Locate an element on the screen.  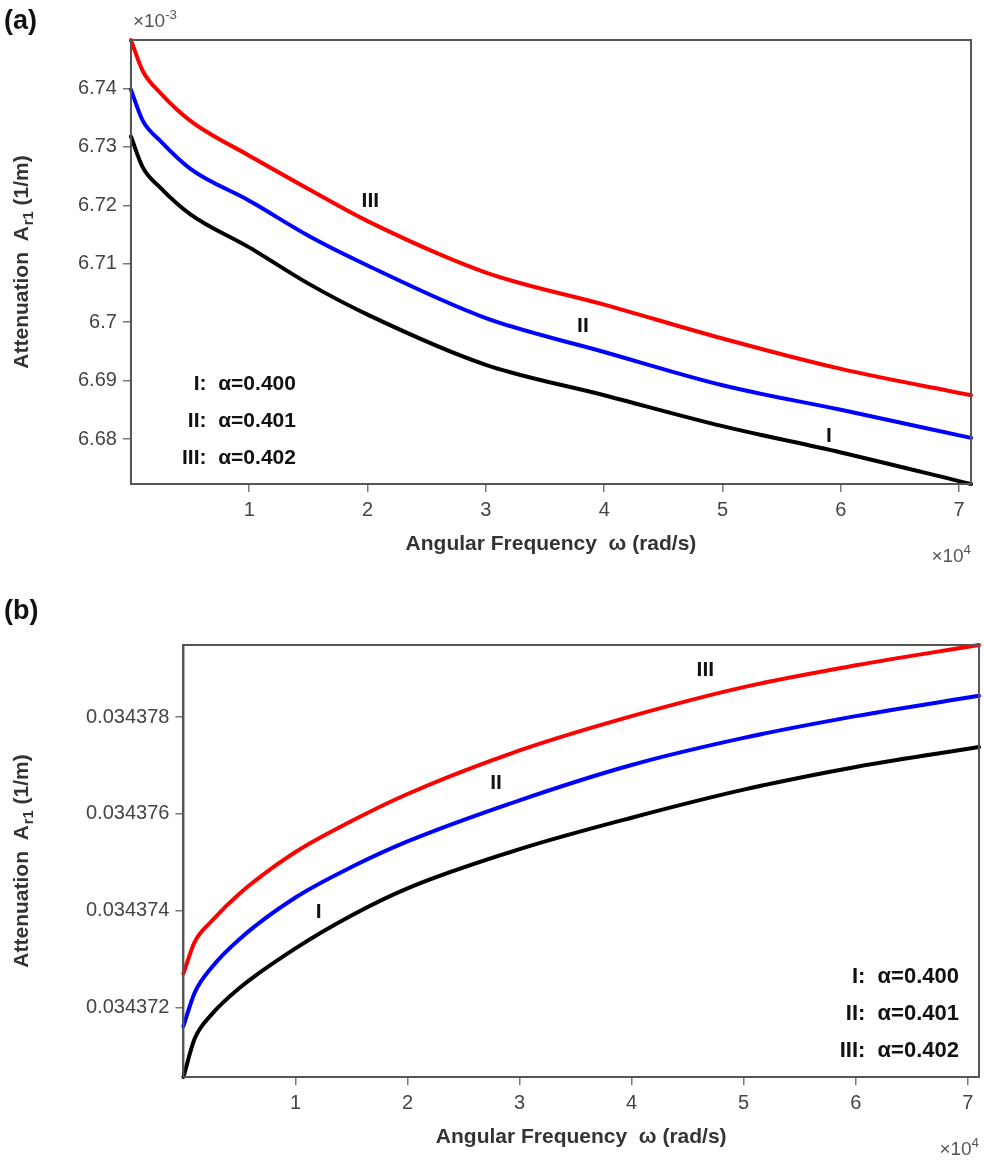
y-tick-label: 0.034376 is located at coordinates (128, 812).